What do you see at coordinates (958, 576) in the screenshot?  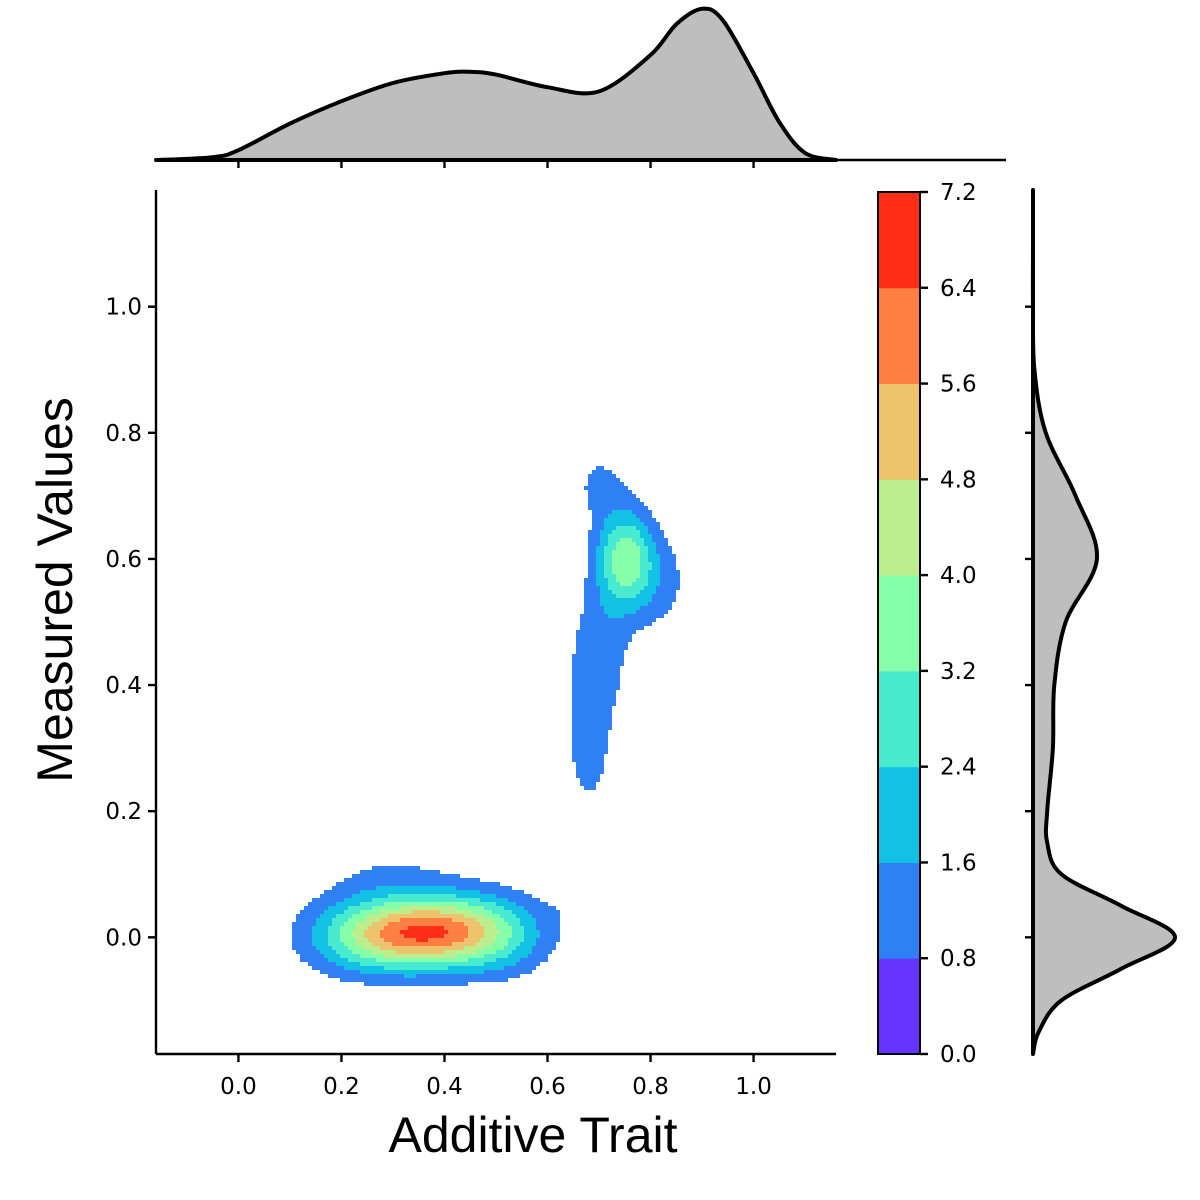 I see `colorbar-tick-label: 4.0` at bounding box center [958, 576].